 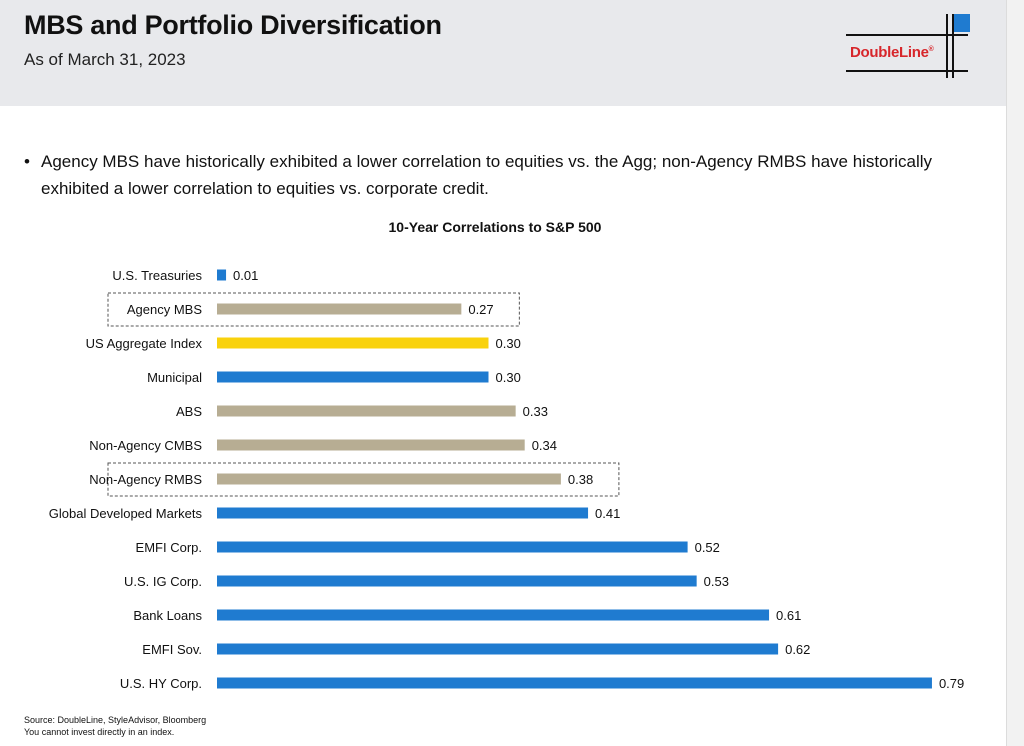 What do you see at coordinates (495, 227) in the screenshot?
I see `chart-title: 10-Year Correlations to S&P 500` at bounding box center [495, 227].